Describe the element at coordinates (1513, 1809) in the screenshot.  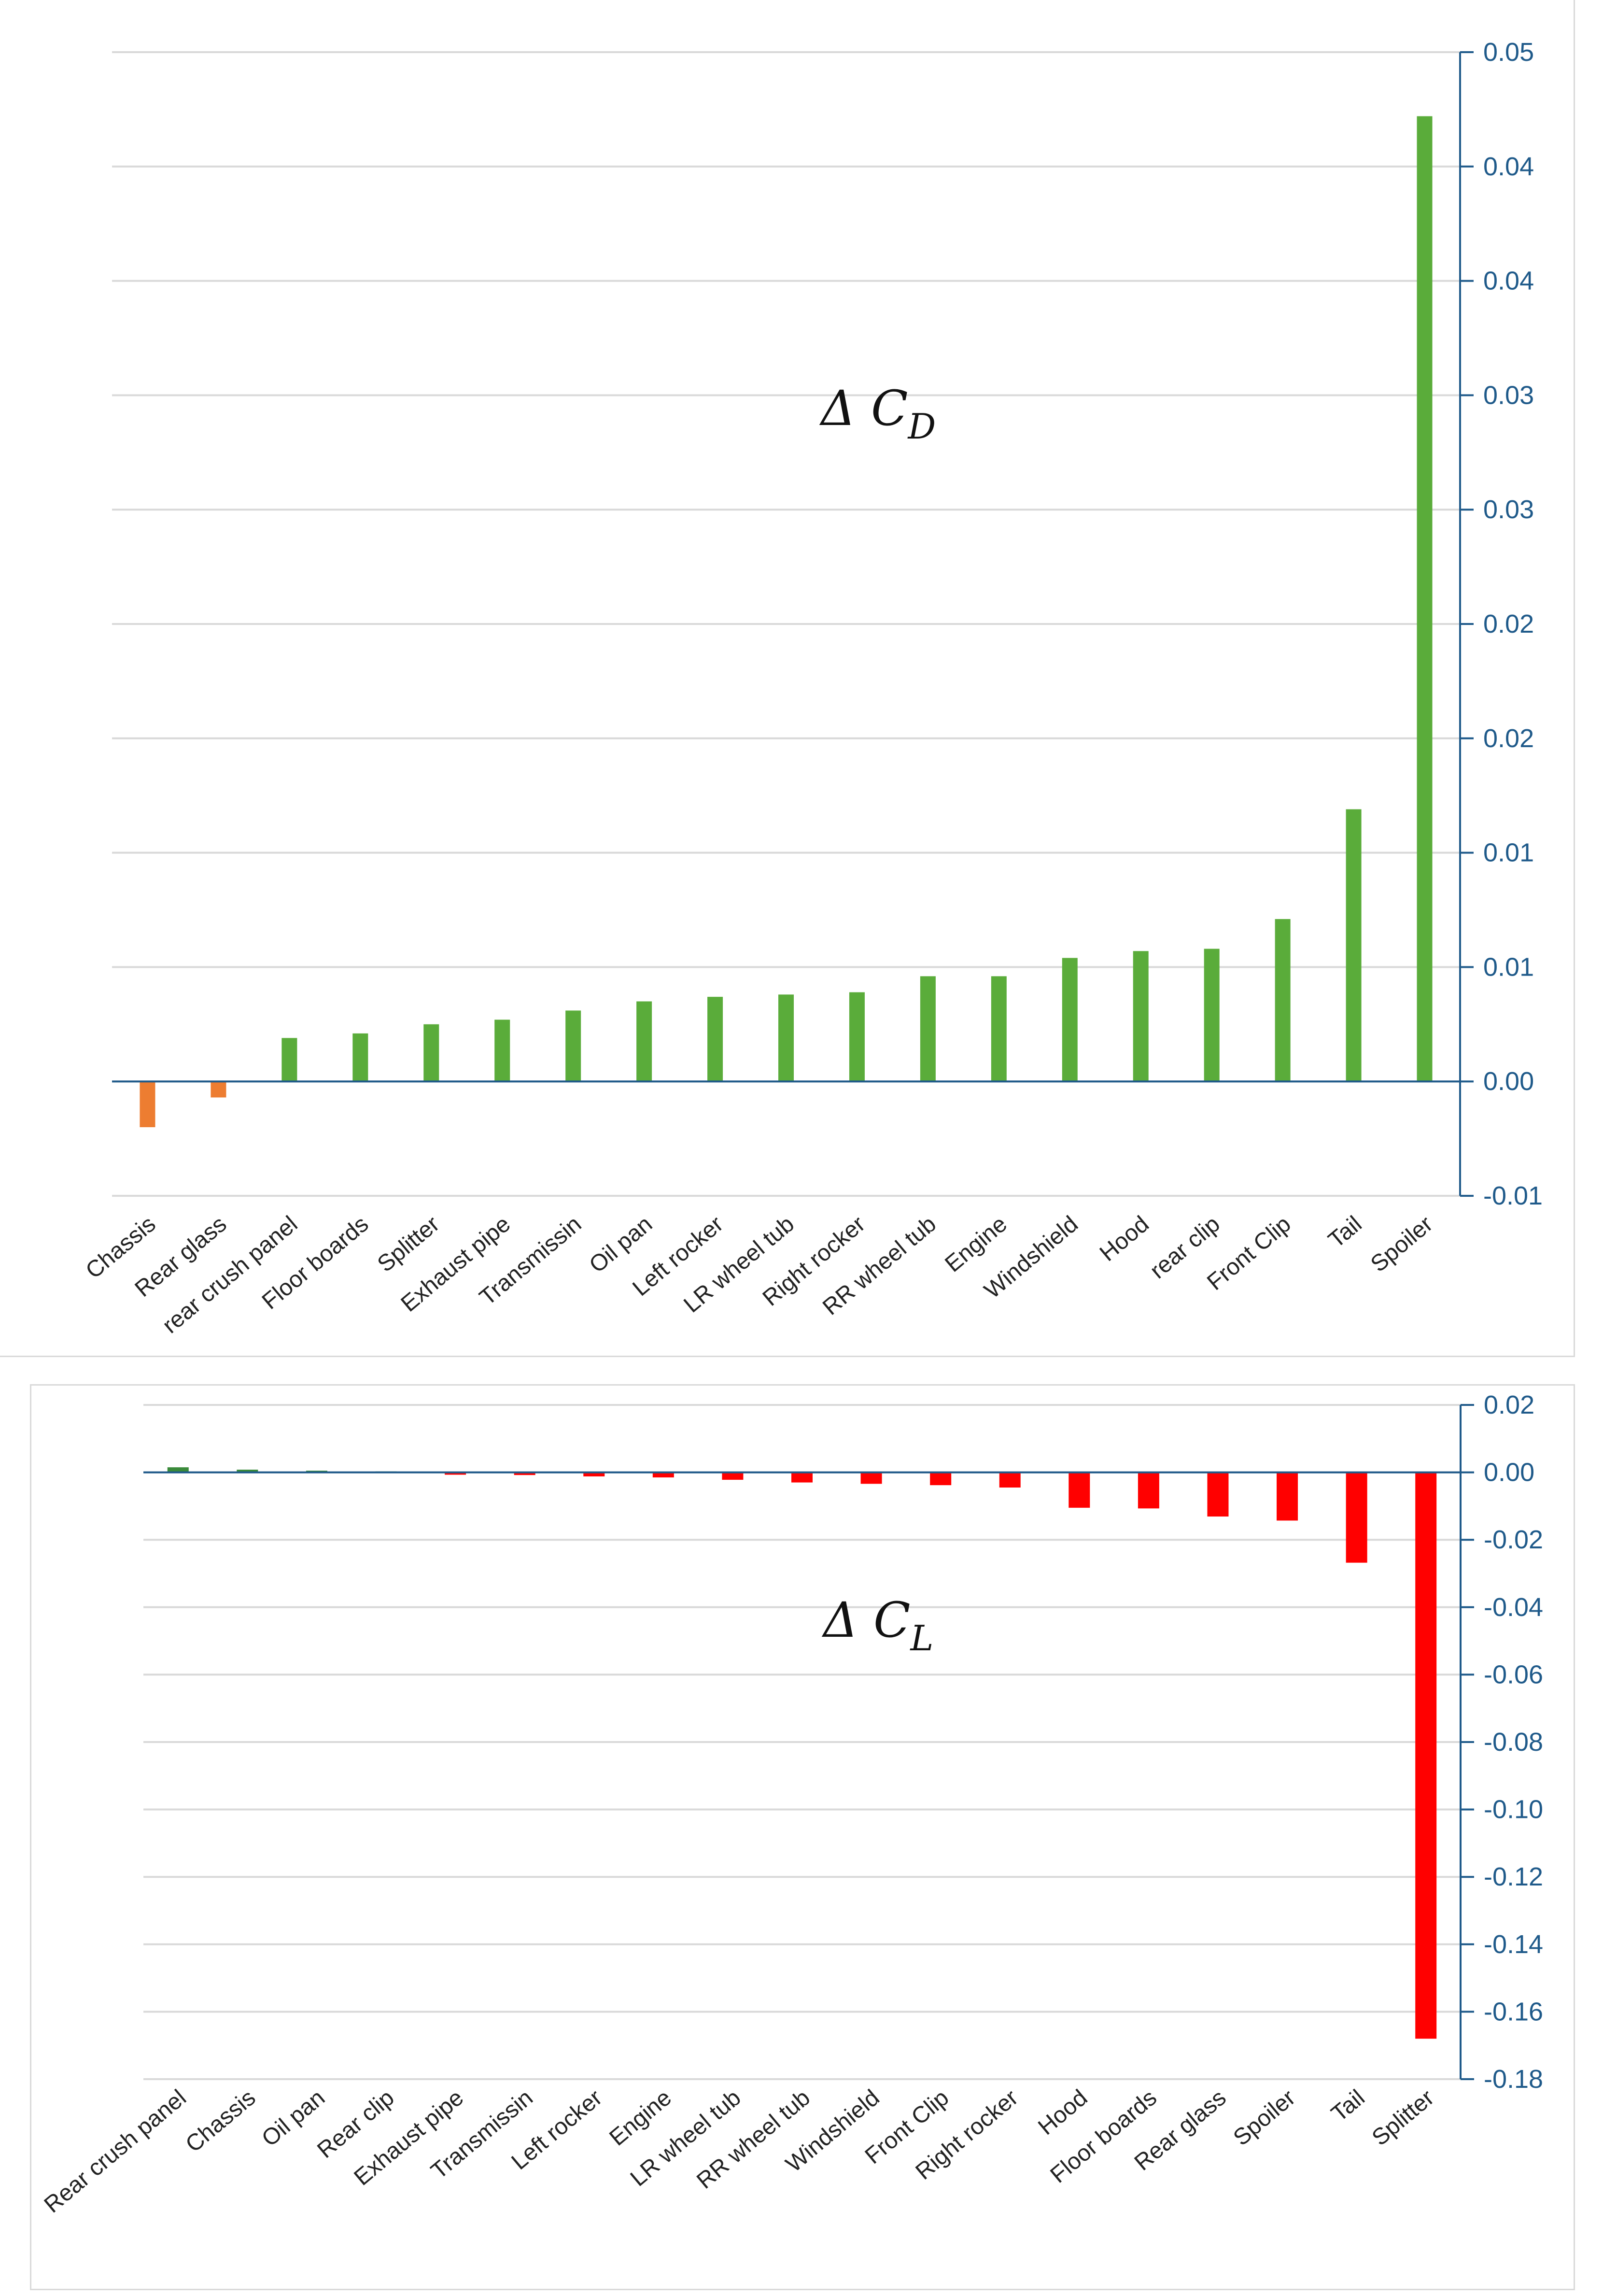
I see `lift-y-tick-label: -0.10` at that location.